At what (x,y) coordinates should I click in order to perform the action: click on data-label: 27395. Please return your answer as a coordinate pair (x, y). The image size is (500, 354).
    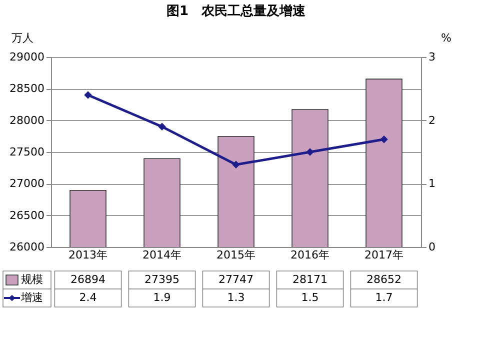
    Looking at the image, I should click on (162, 279).